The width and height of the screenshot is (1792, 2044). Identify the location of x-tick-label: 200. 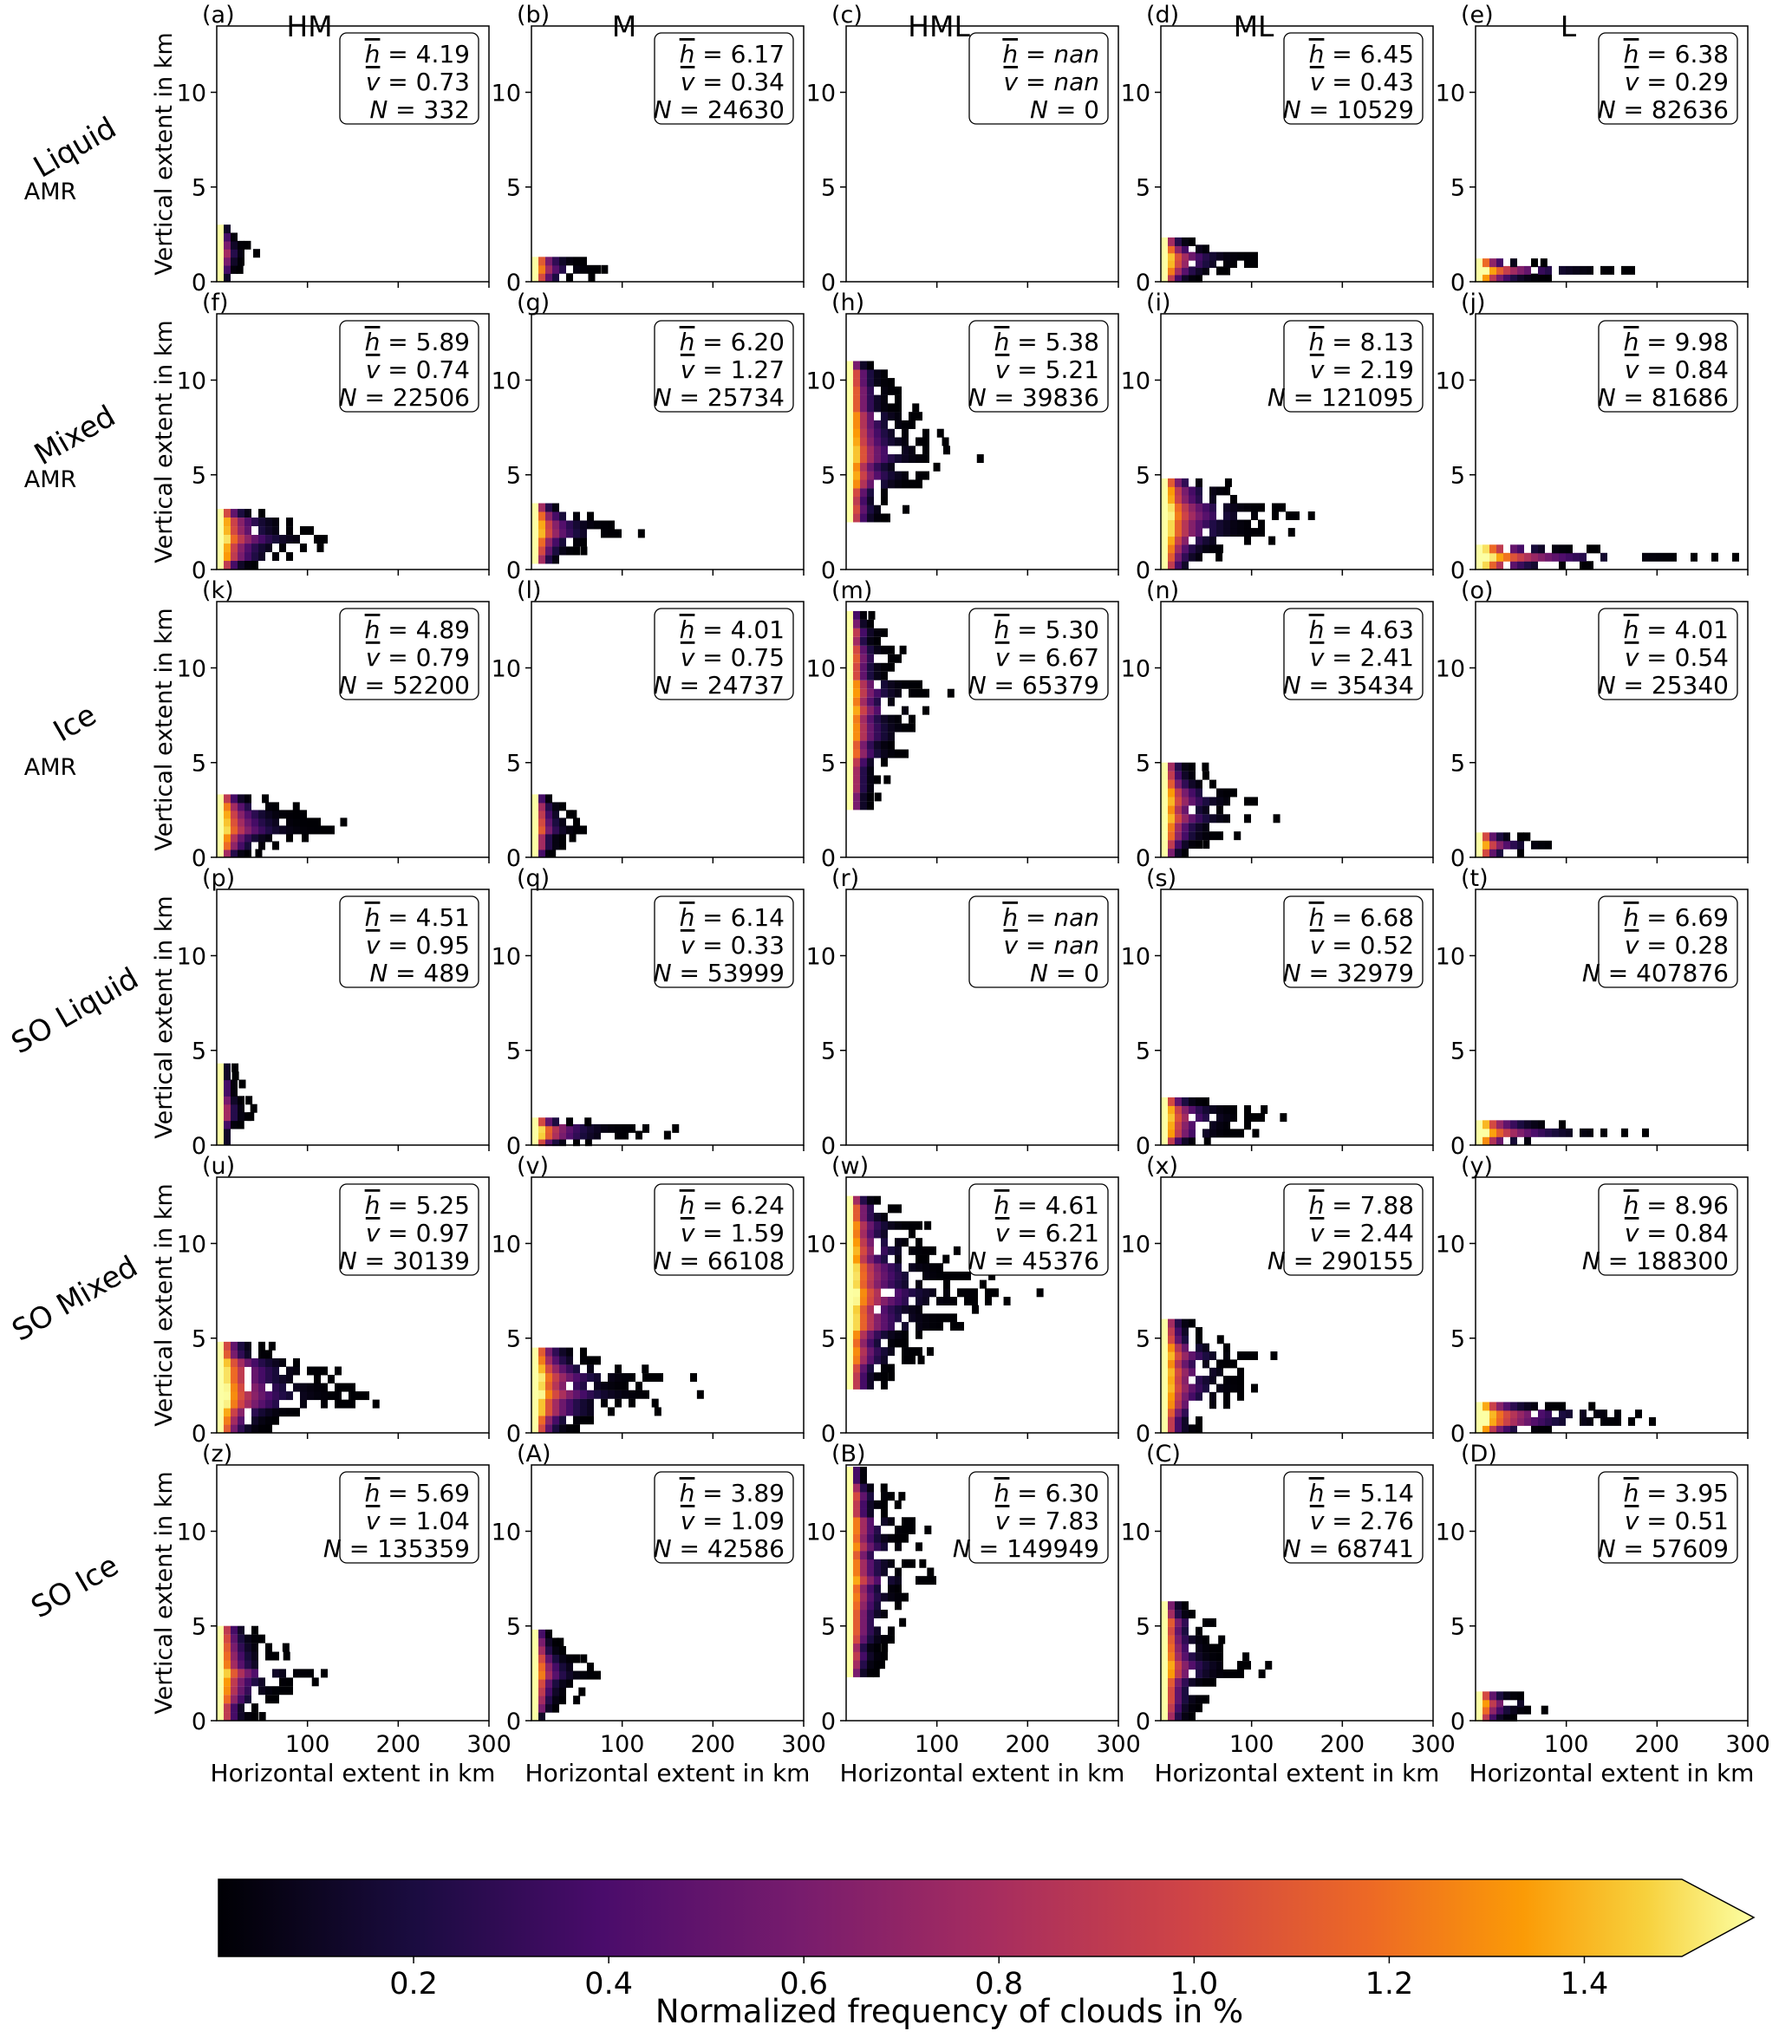
(1342, 1744).